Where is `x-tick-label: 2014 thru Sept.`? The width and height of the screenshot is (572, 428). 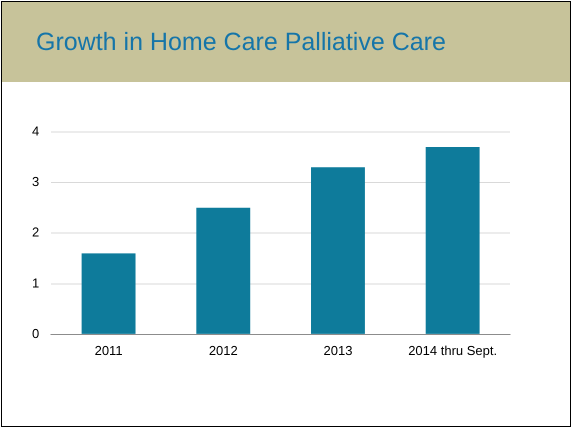
x-tick-label: 2014 thru Sept. is located at coordinates (453, 350).